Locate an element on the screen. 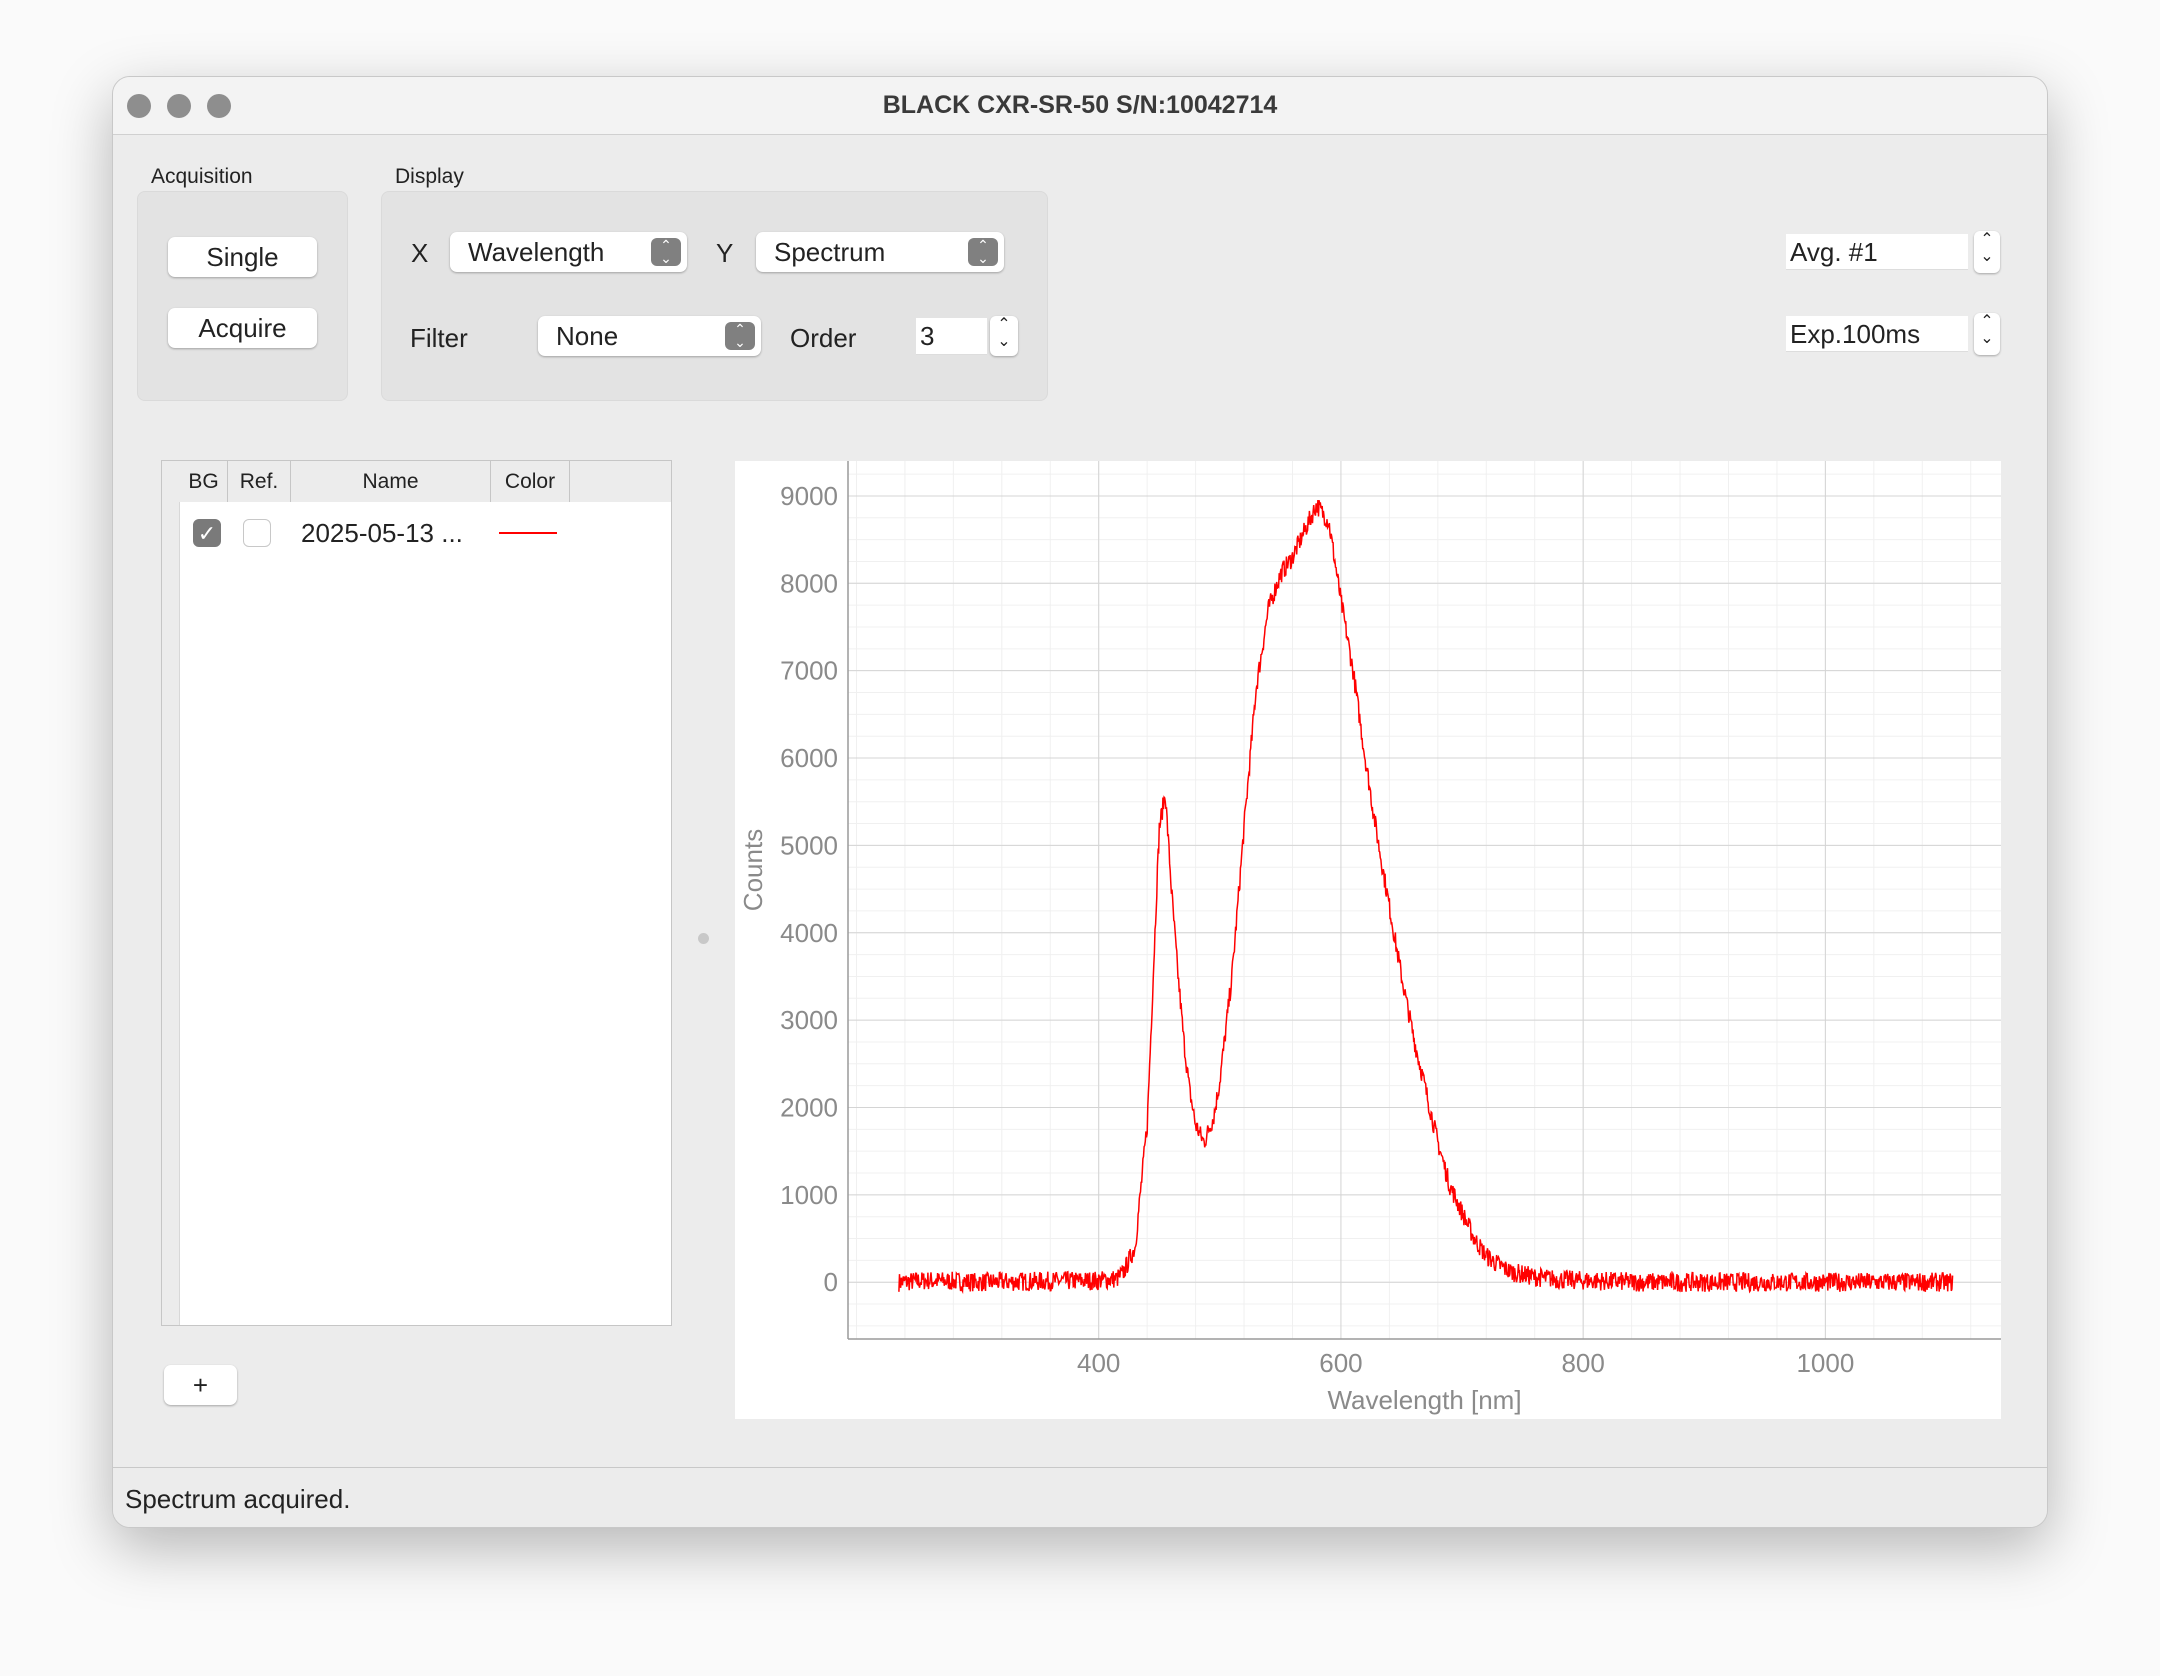  y-tick-label: 9000 is located at coordinates (809, 496).